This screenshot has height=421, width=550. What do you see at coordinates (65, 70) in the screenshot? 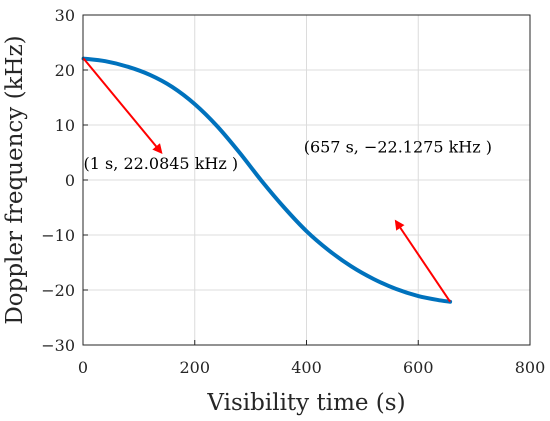
I see `y-tick-label: 20` at bounding box center [65, 70].